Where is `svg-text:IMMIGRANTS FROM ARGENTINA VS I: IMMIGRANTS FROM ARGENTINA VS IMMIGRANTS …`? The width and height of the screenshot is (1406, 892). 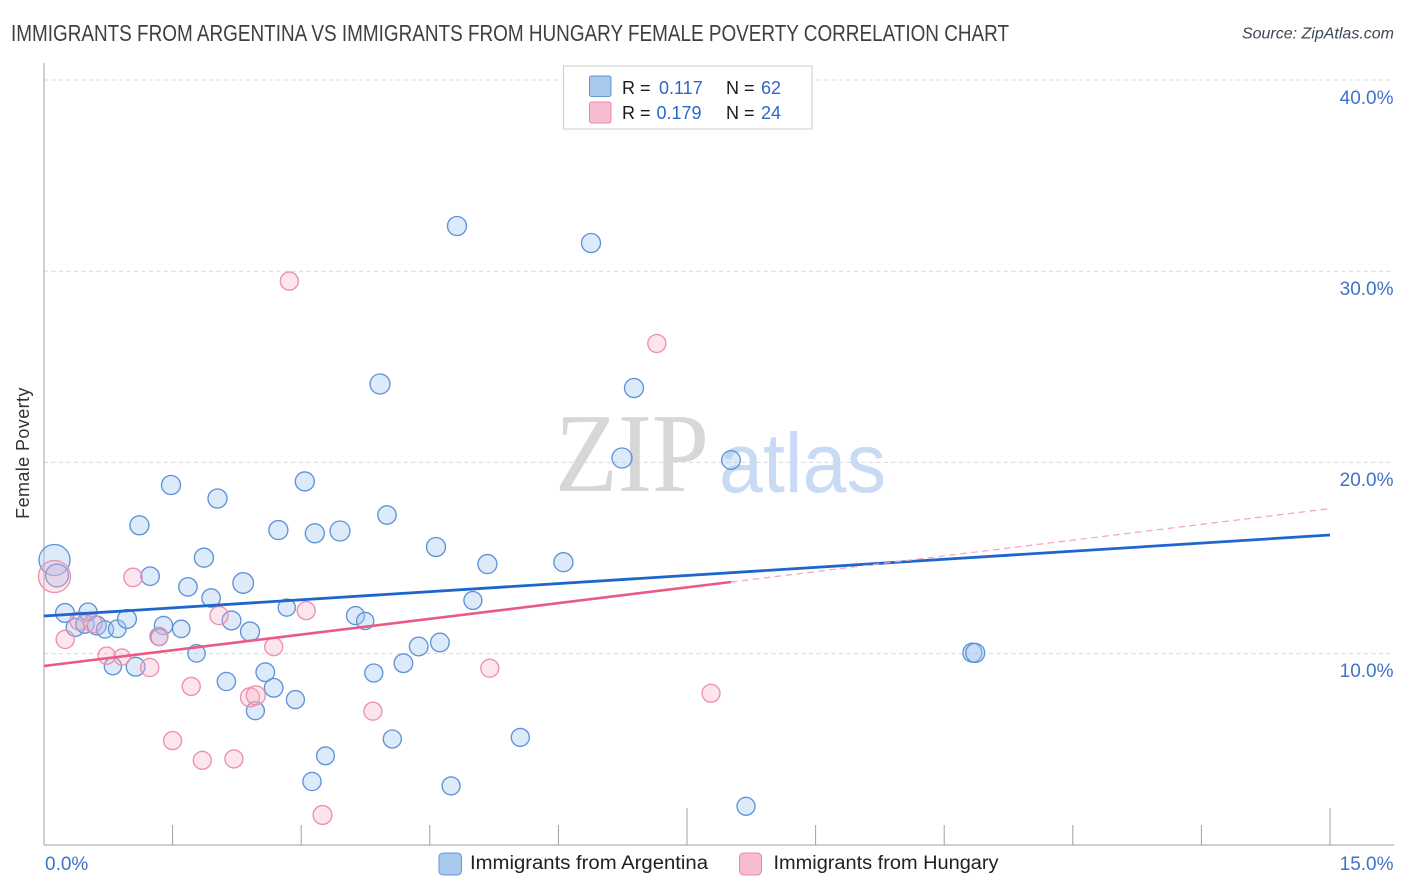 svg-text:IMMIGRANTS FROM ARGENTINA VS I: IMMIGRANTS FROM ARGENTINA VS IMMIGRANTS … is located at coordinates (510, 33).